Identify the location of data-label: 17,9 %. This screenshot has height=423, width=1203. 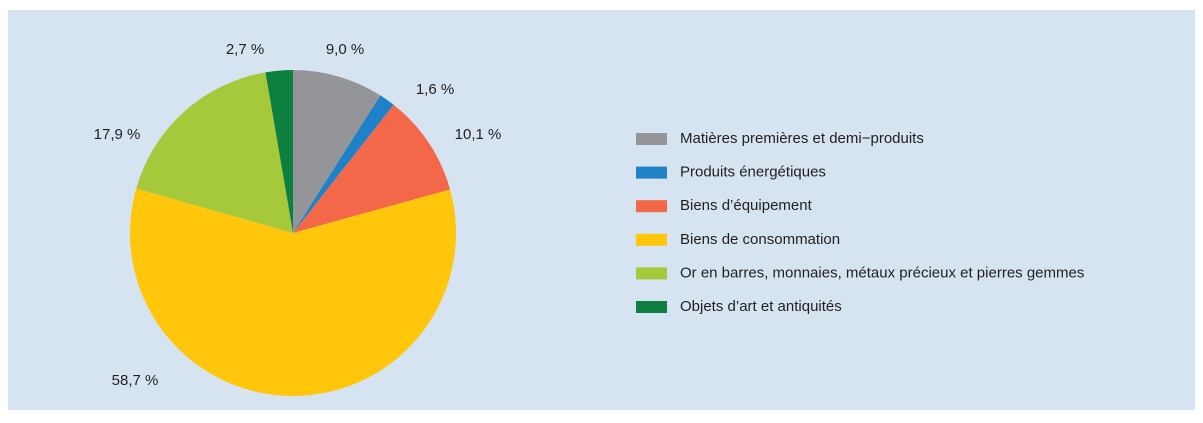
(117, 134).